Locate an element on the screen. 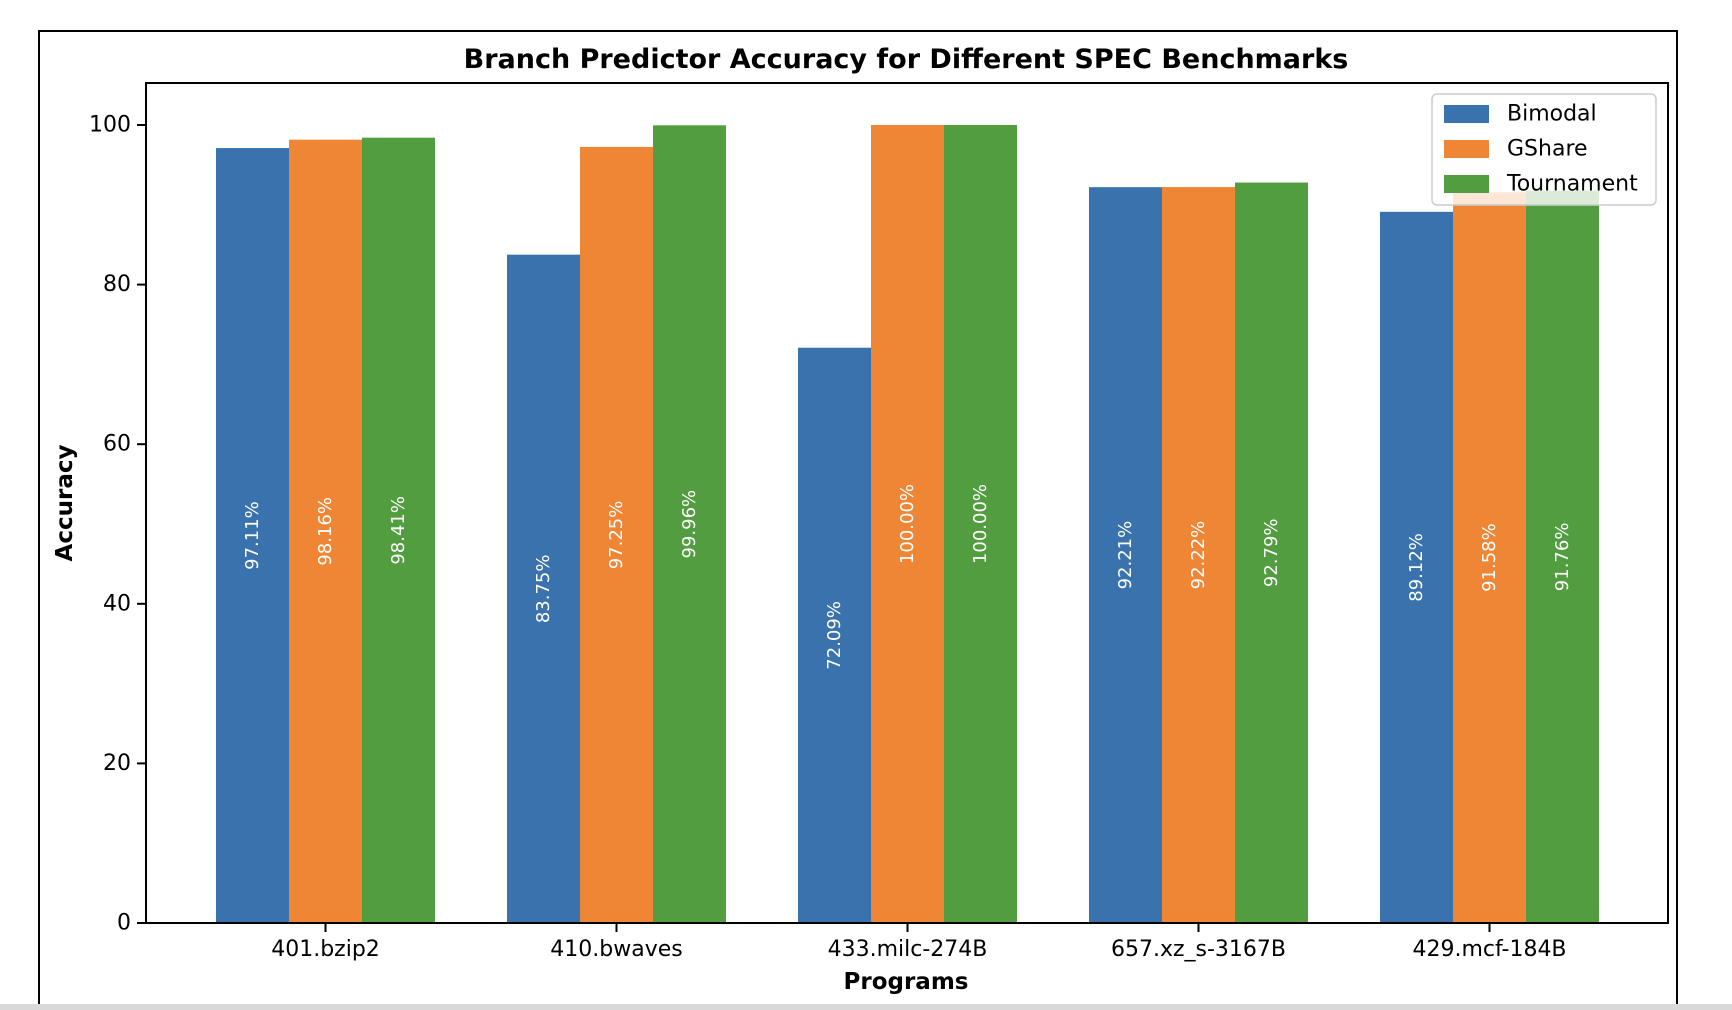 The height and width of the screenshot is (1010, 1732). bar-value-label: 83.75% is located at coordinates (543, 589).